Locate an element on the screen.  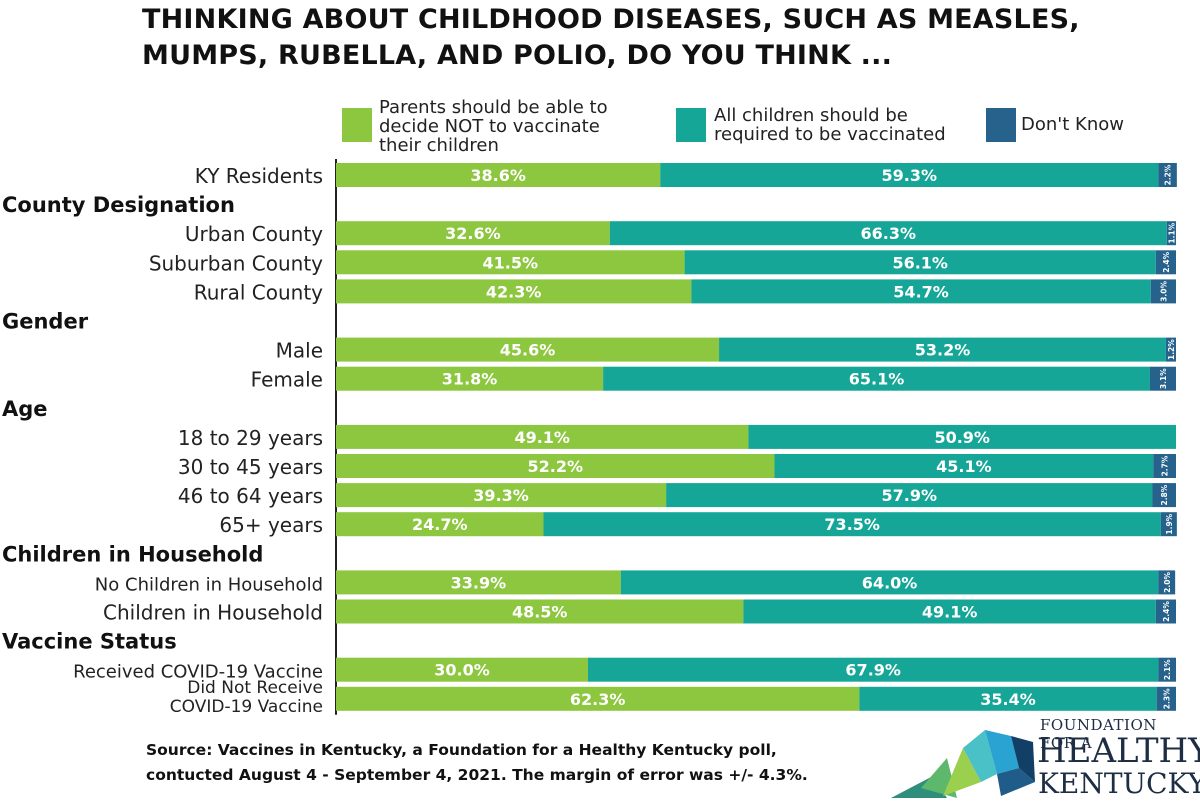
data-label: 24.7% is located at coordinates (440, 524).